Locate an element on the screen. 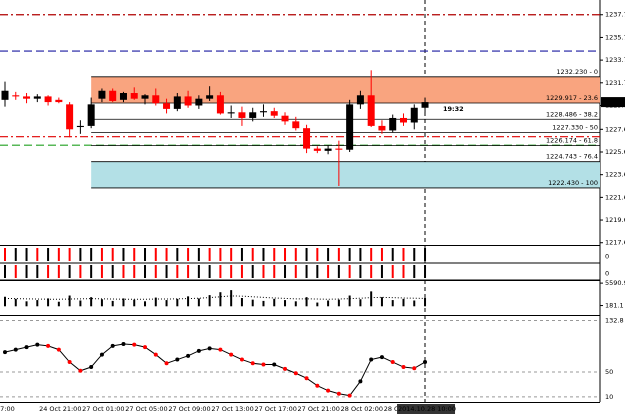 Image resolution: width=625 pixels, height=416 pixels. row-label: 0 is located at coordinates (607, 257).